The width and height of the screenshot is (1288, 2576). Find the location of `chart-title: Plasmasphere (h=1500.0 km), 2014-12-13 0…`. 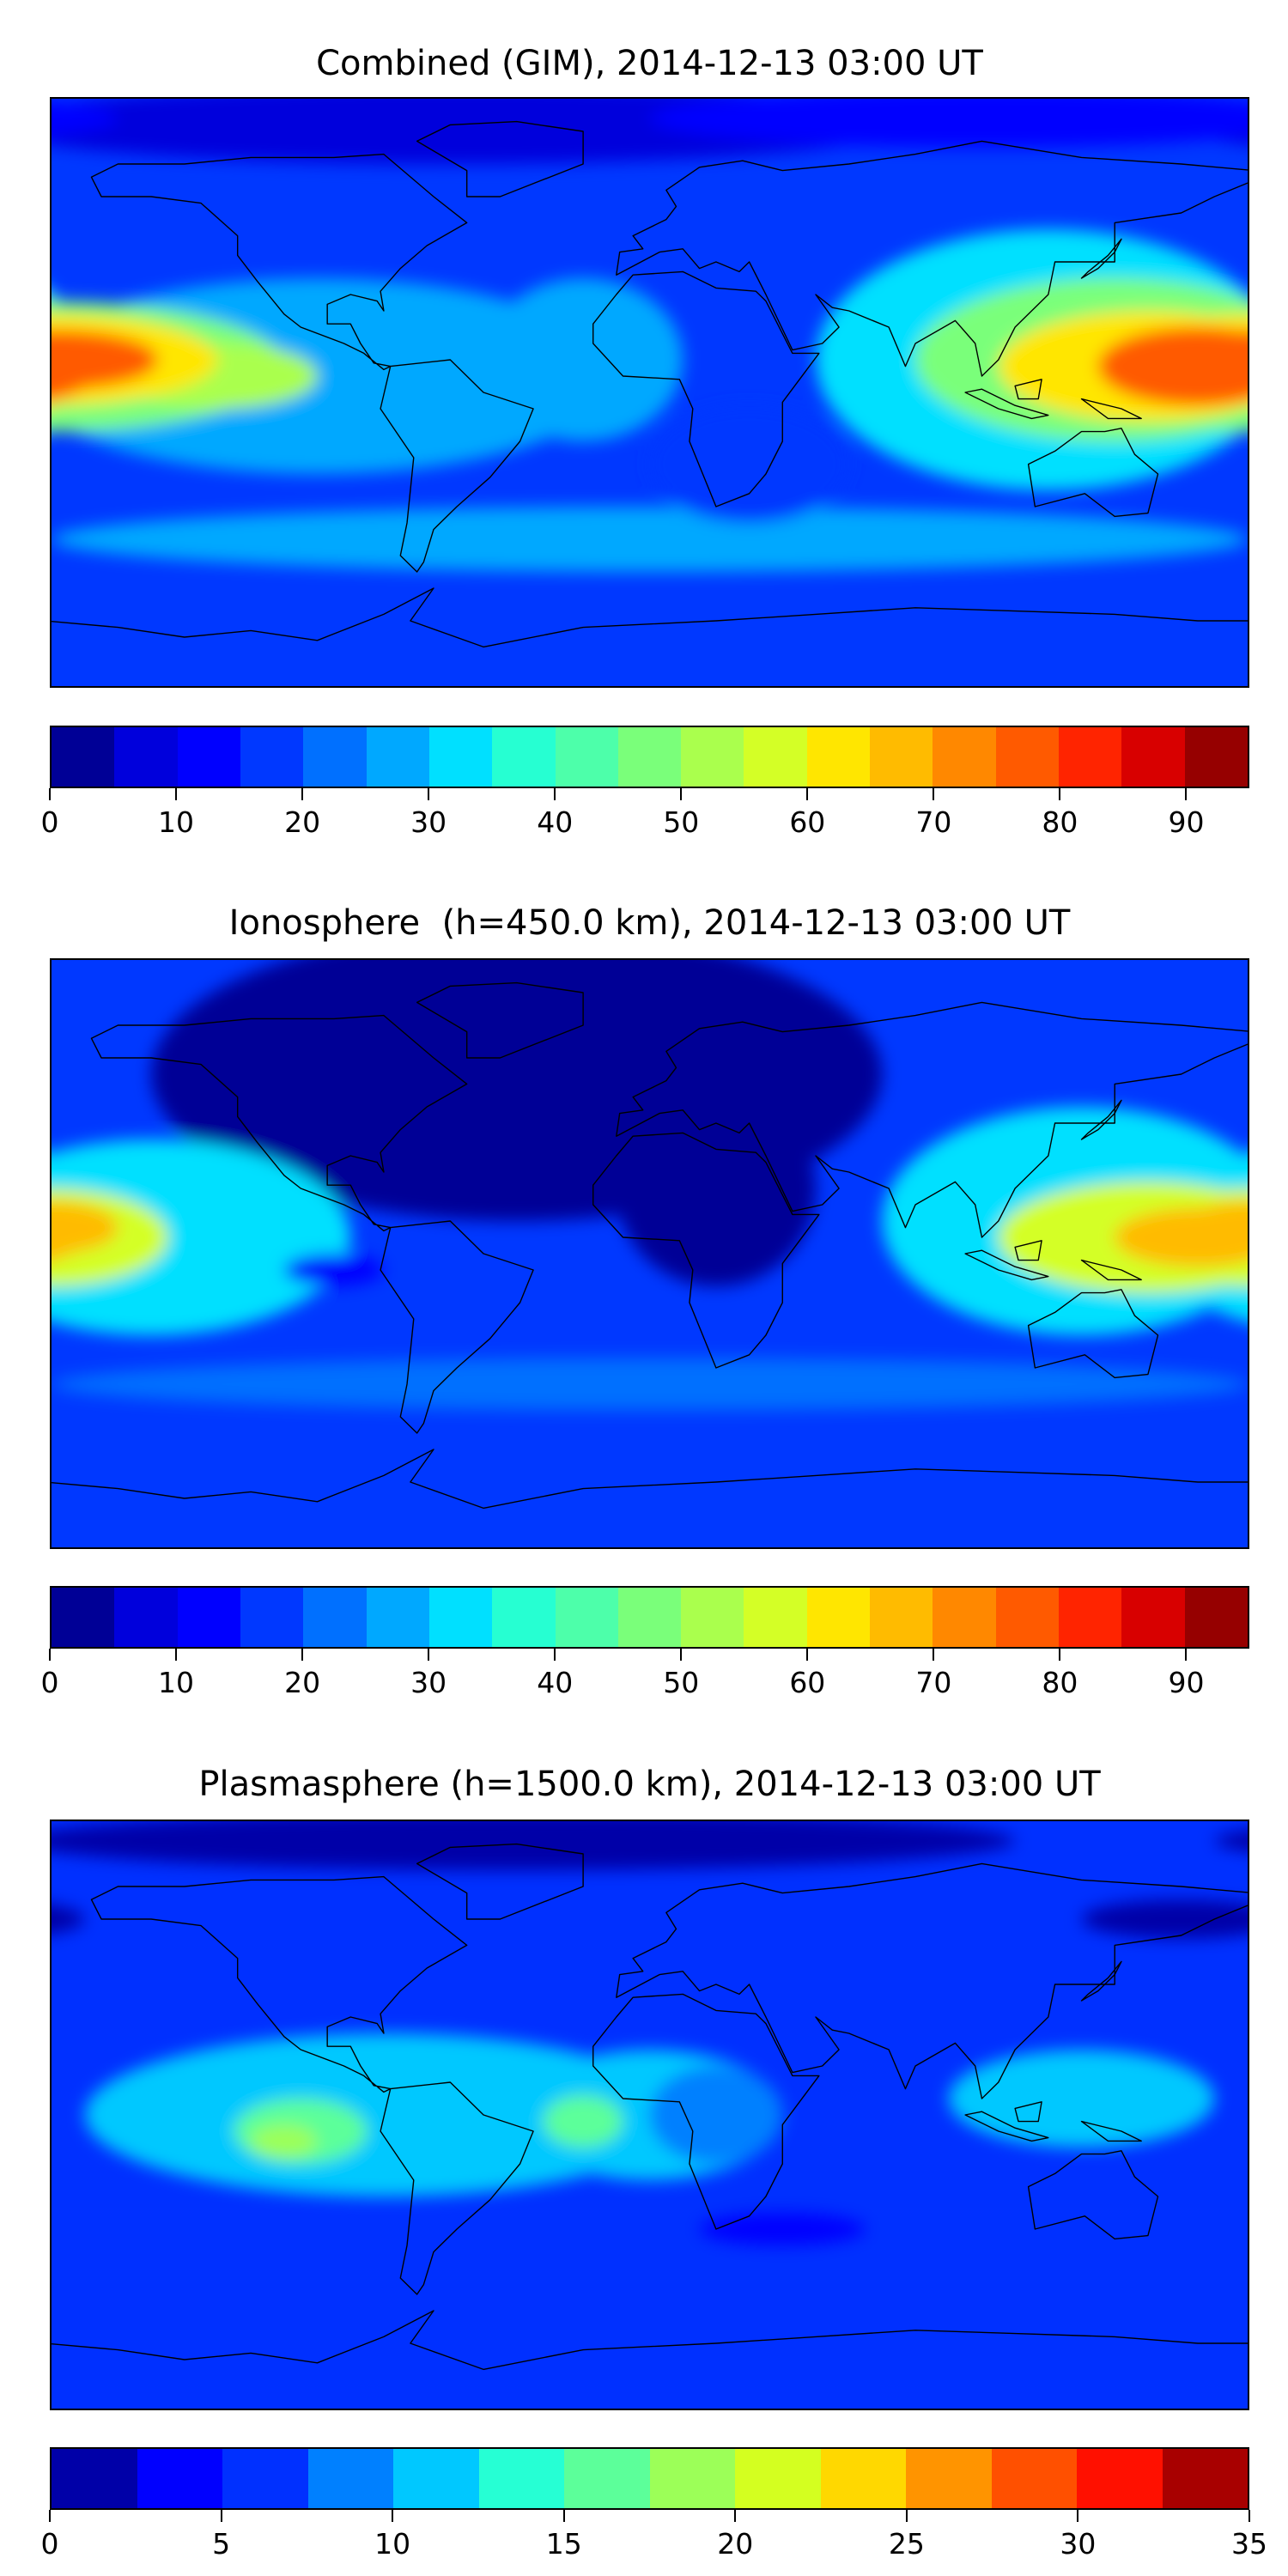

chart-title: Plasmasphere (h=1500.0 km), 2014-12-13 0… is located at coordinates (649, 1784).